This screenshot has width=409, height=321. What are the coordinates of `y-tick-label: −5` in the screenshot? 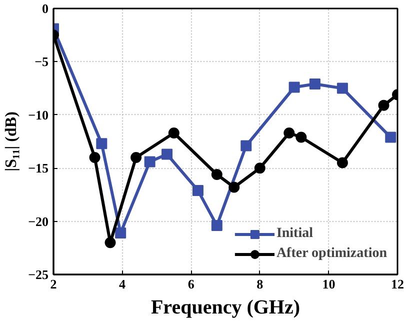 It's located at (41, 62).